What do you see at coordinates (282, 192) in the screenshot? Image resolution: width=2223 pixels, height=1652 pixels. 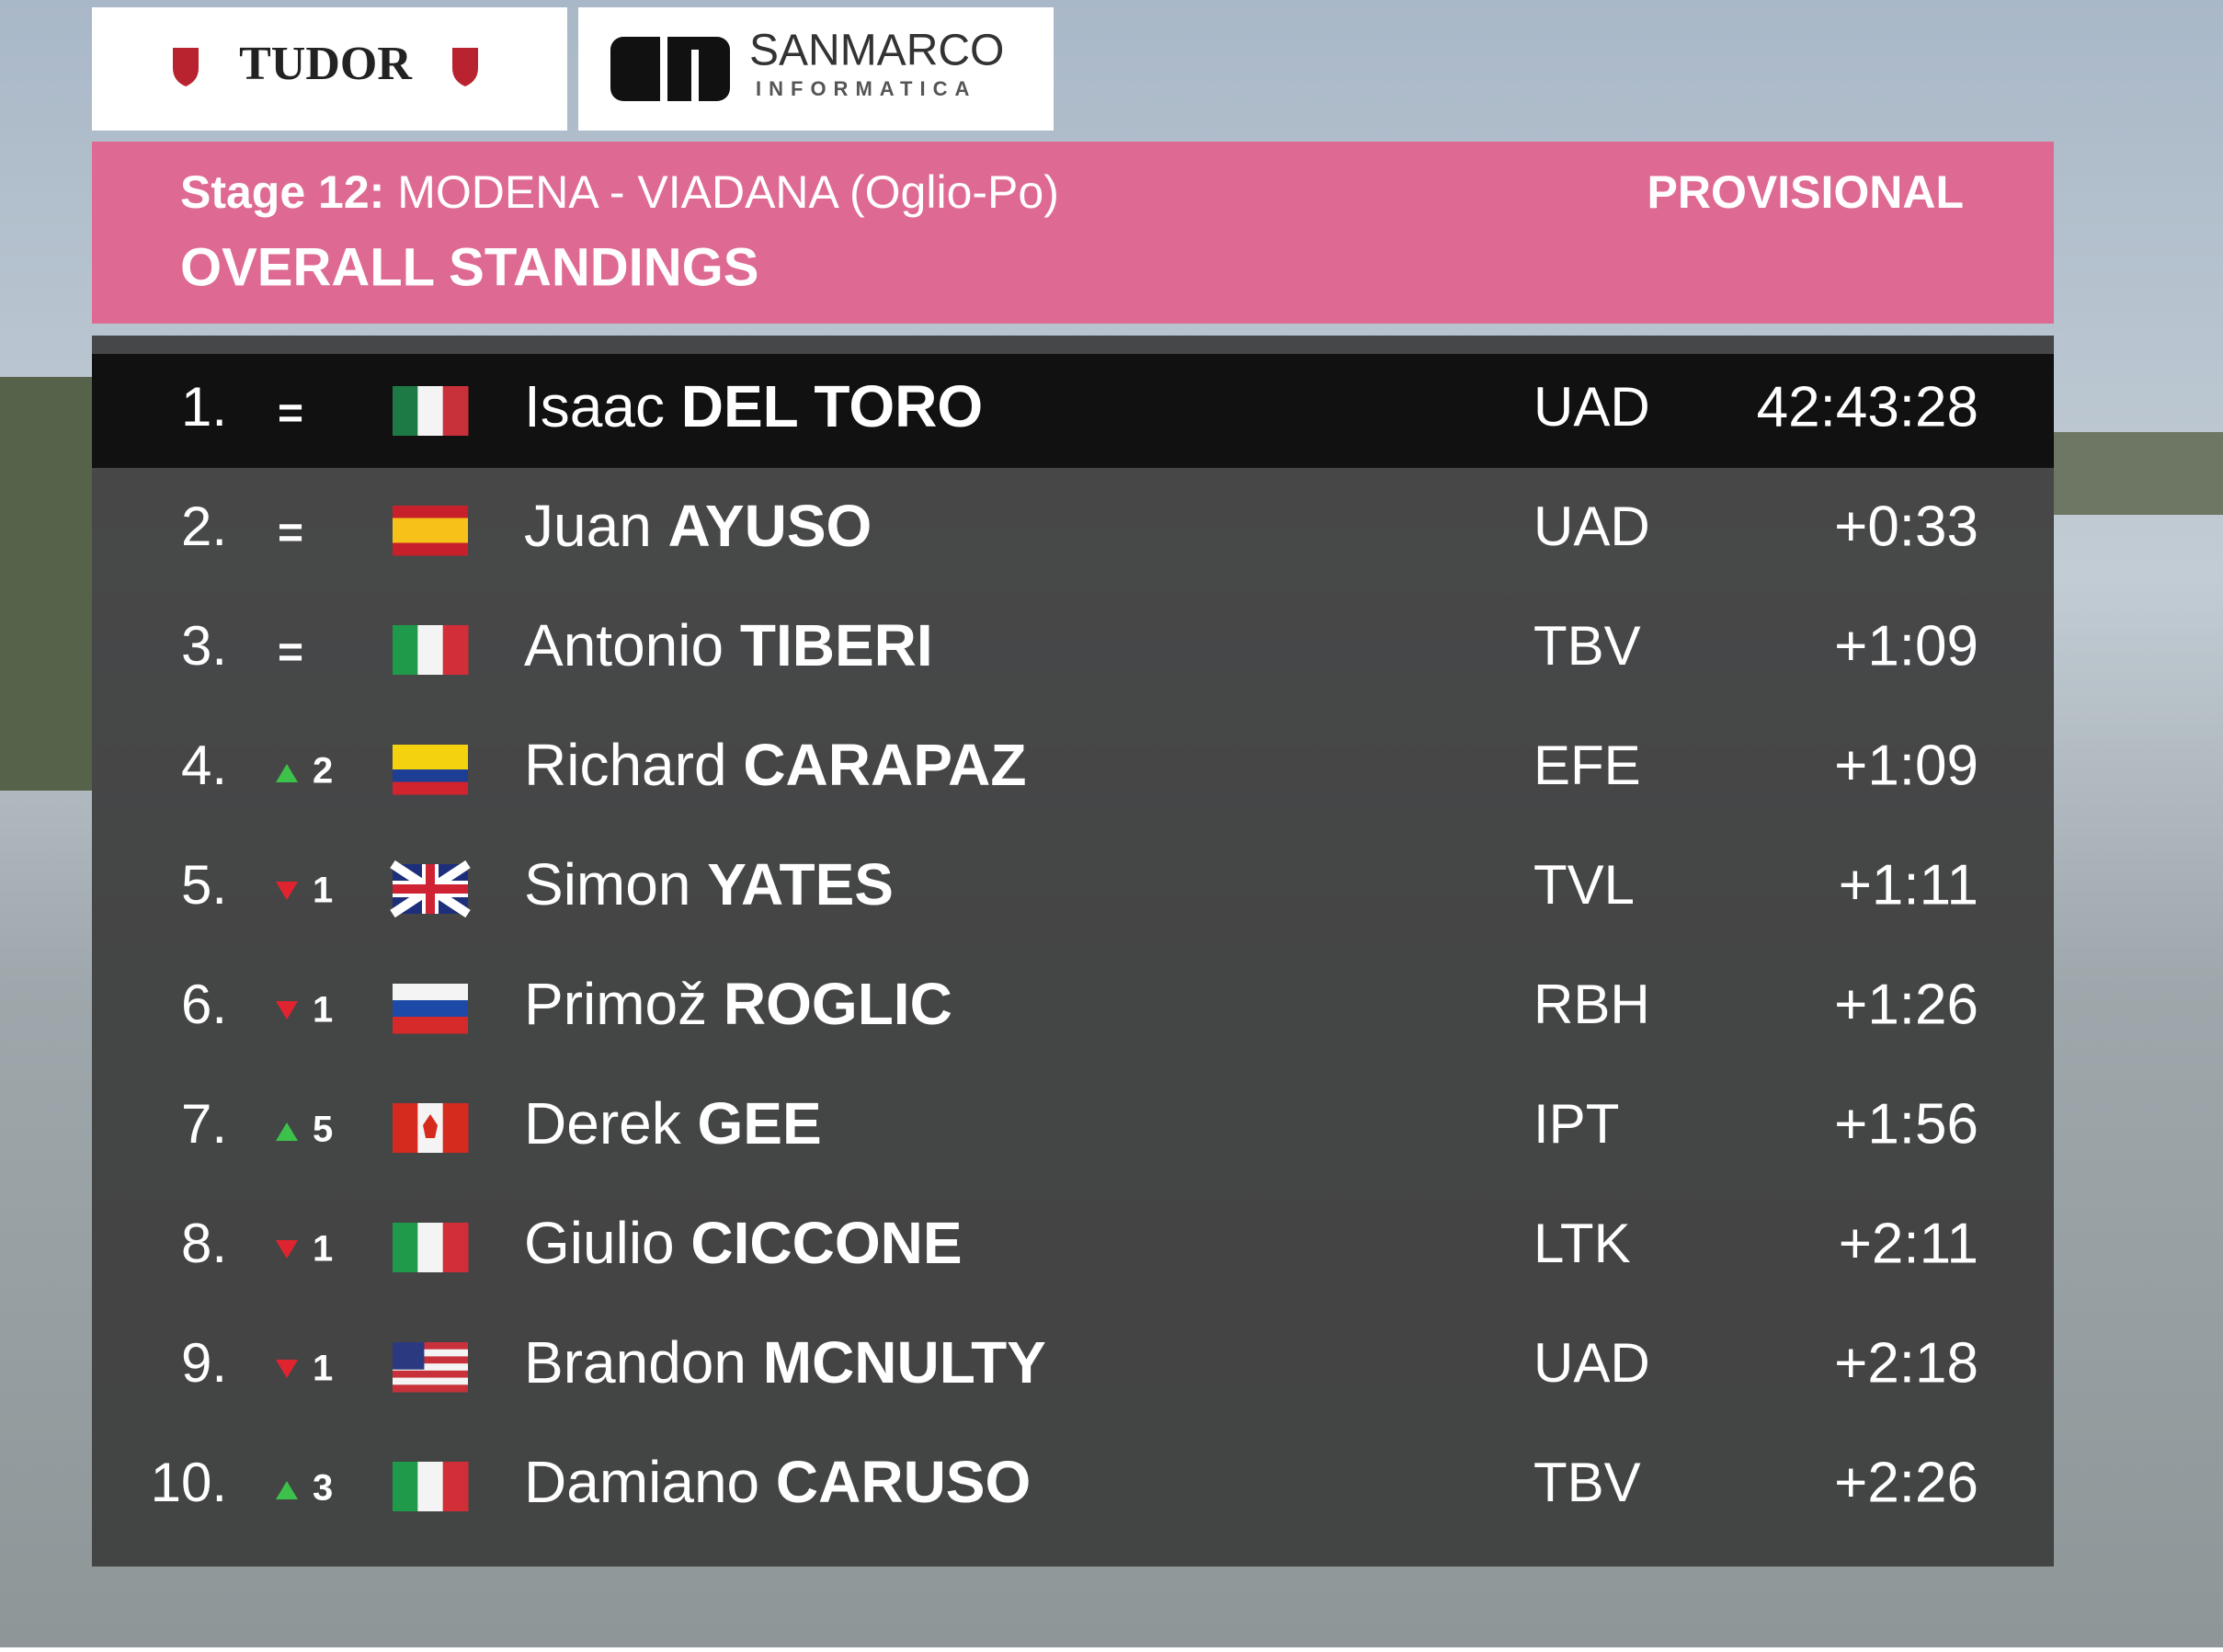 I see `stage-number: Stage 12:` at bounding box center [282, 192].